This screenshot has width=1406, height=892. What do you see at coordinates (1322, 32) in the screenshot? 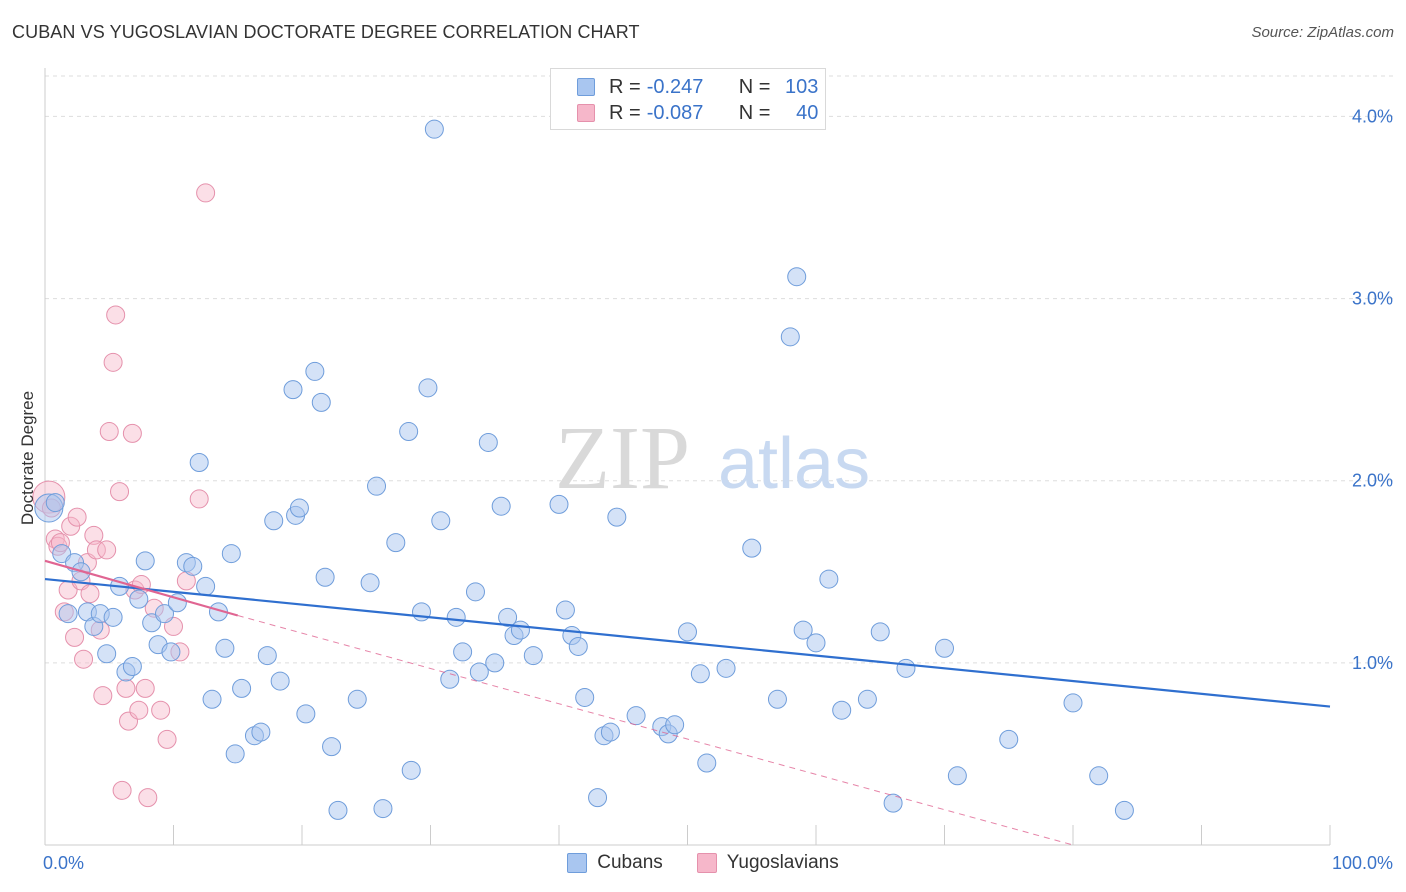
I see `source-label: Source: ZipAtlas.com` at bounding box center [1322, 32].